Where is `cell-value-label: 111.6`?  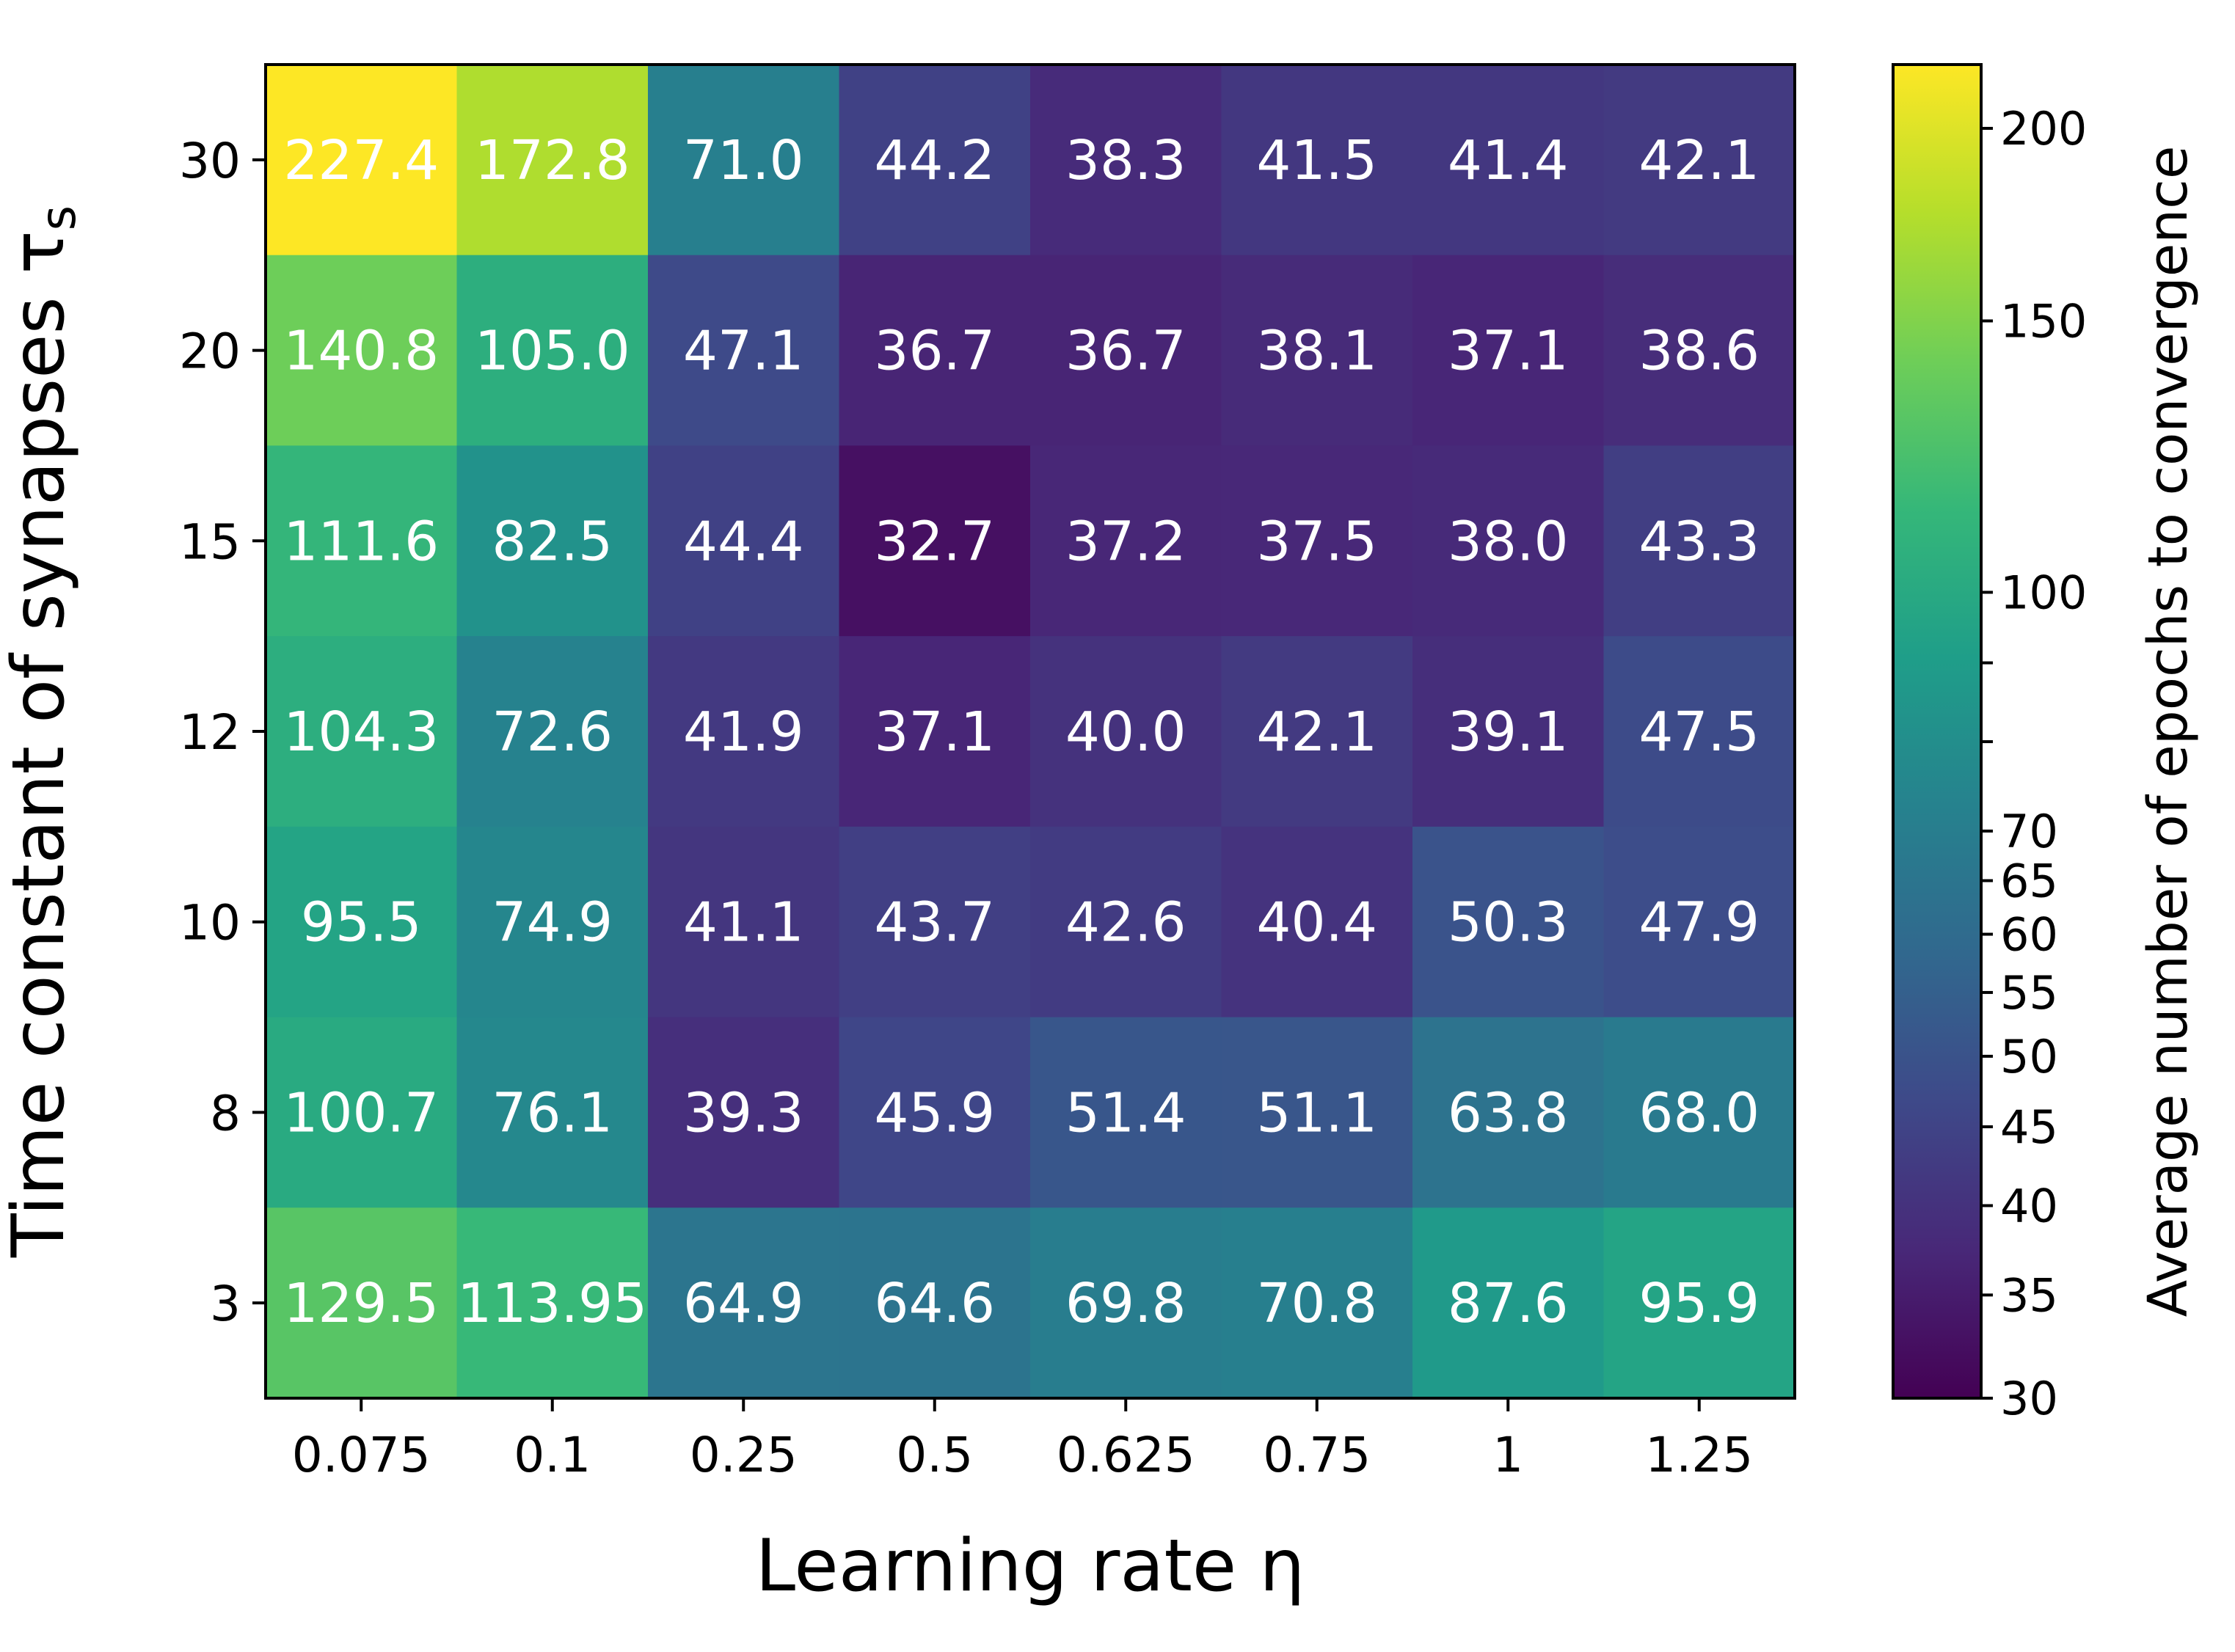 cell-value-label: 111.6 is located at coordinates (361, 541).